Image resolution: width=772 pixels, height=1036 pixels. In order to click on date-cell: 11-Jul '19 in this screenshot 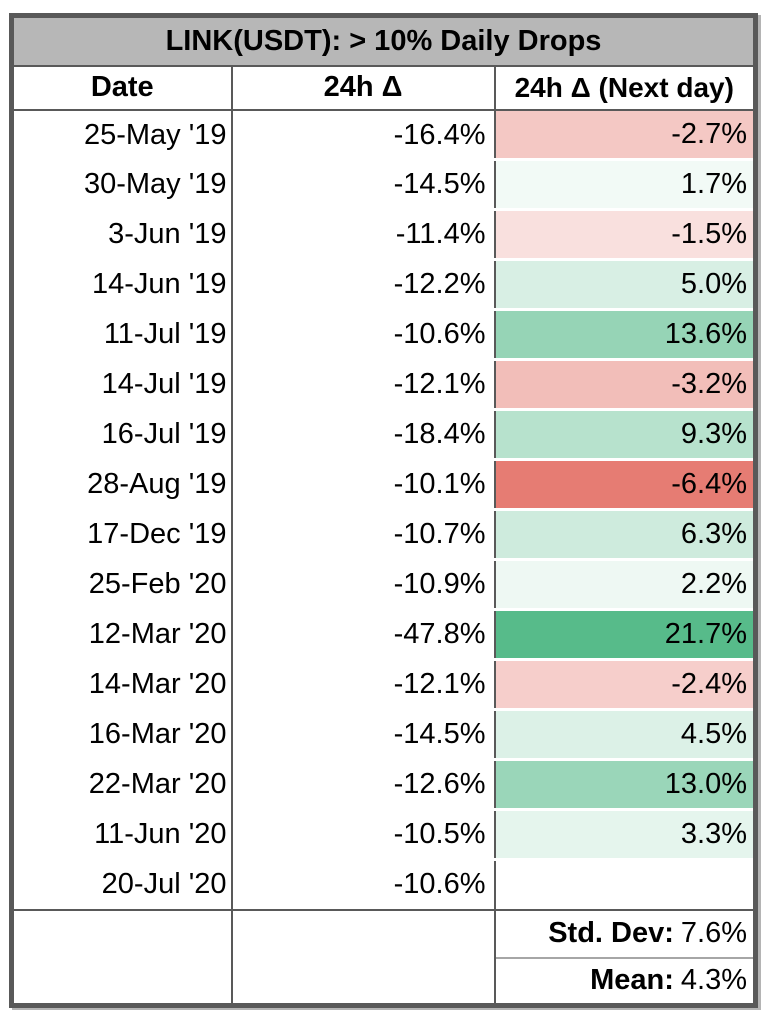, I will do `click(122, 334)`.